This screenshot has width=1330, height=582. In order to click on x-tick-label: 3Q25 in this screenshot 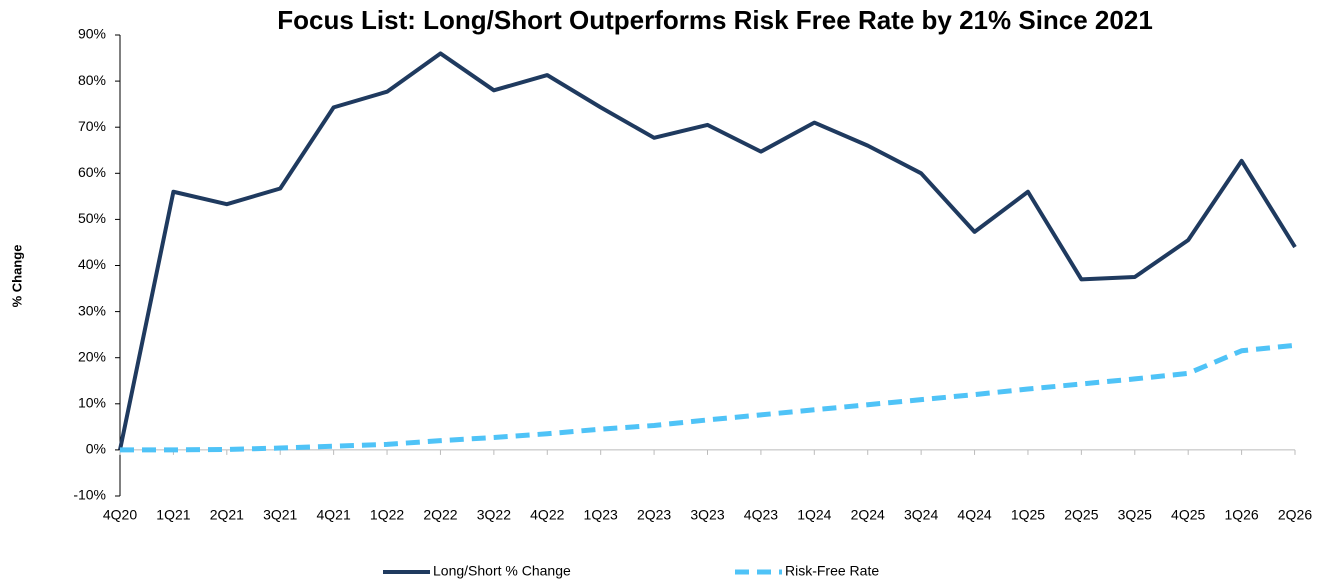, I will do `click(1135, 515)`.